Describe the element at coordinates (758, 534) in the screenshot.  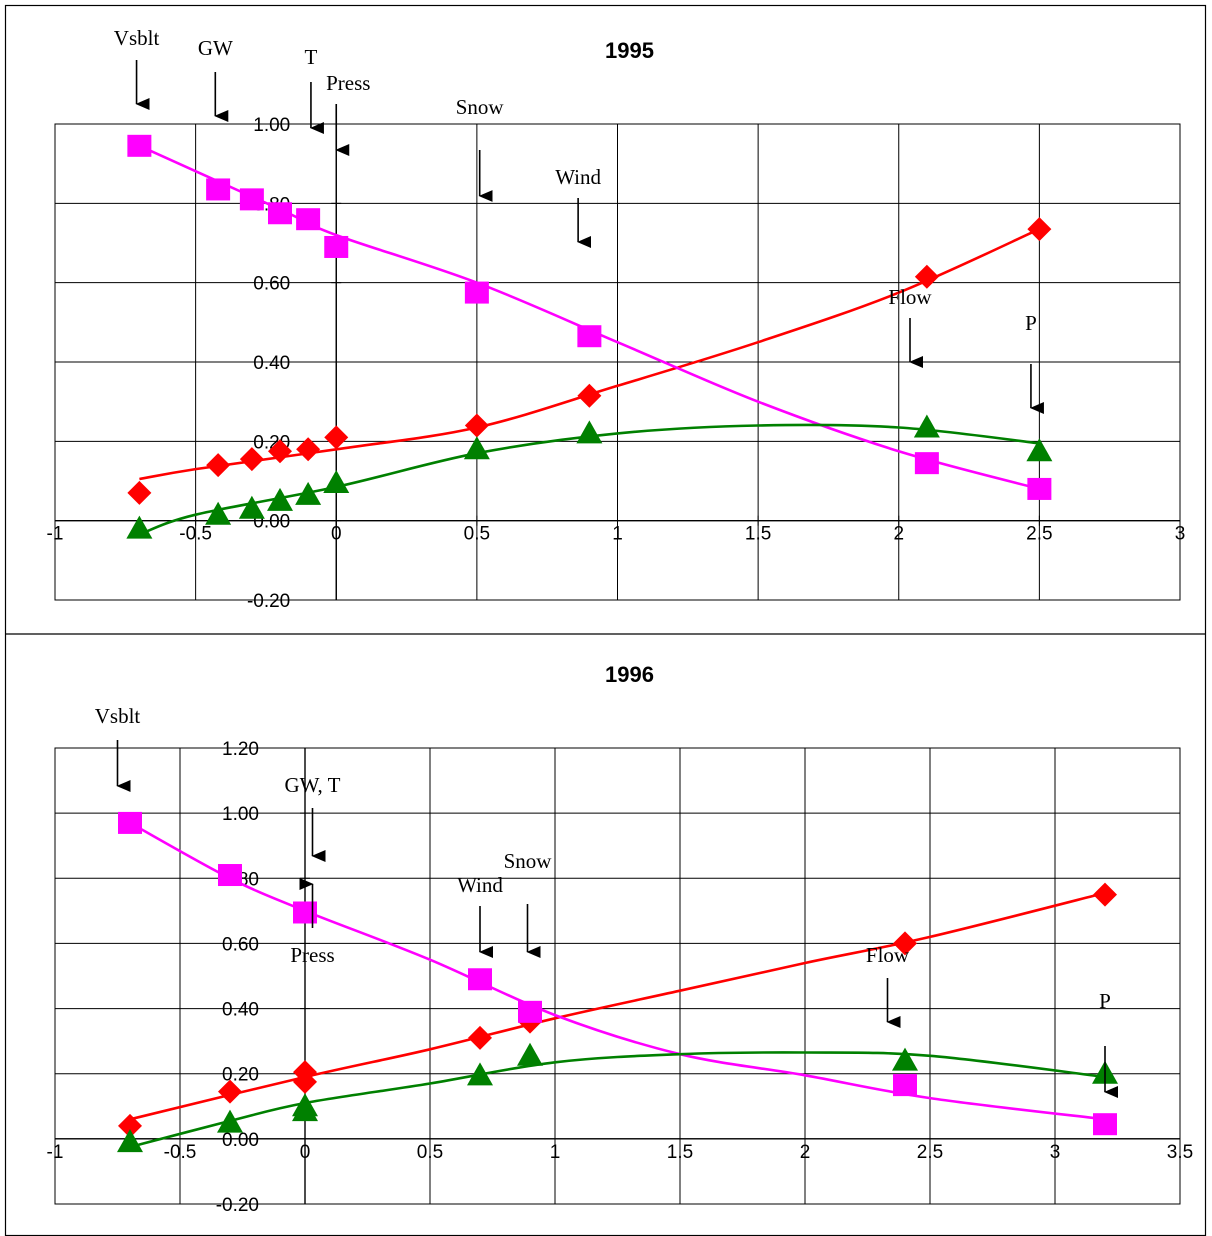
I see `x-tick-label: 1.5` at that location.